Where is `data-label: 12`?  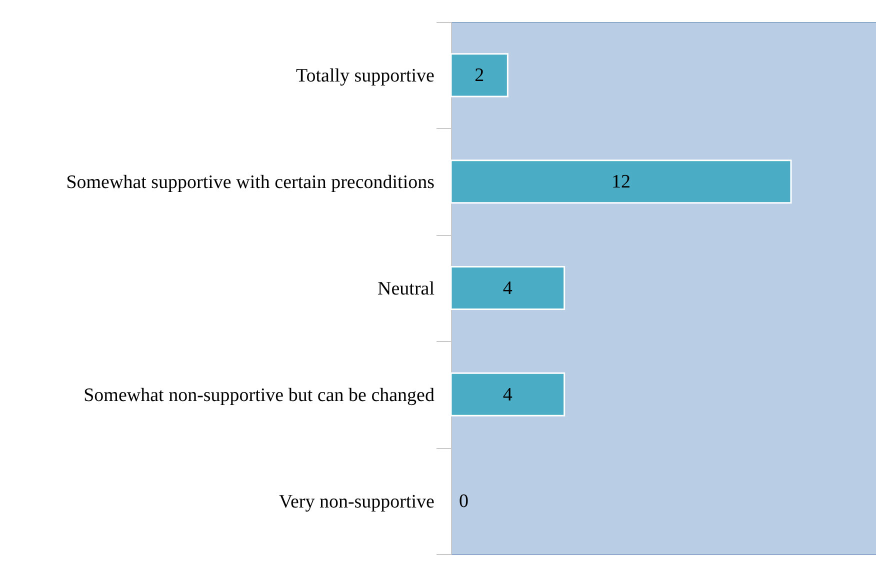 data-label: 12 is located at coordinates (621, 182).